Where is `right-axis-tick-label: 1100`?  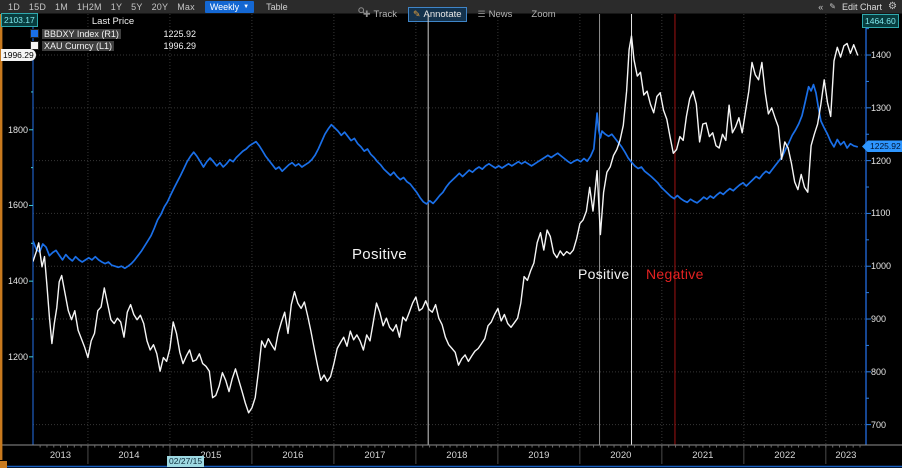 right-axis-tick-label: 1100 is located at coordinates (881, 213).